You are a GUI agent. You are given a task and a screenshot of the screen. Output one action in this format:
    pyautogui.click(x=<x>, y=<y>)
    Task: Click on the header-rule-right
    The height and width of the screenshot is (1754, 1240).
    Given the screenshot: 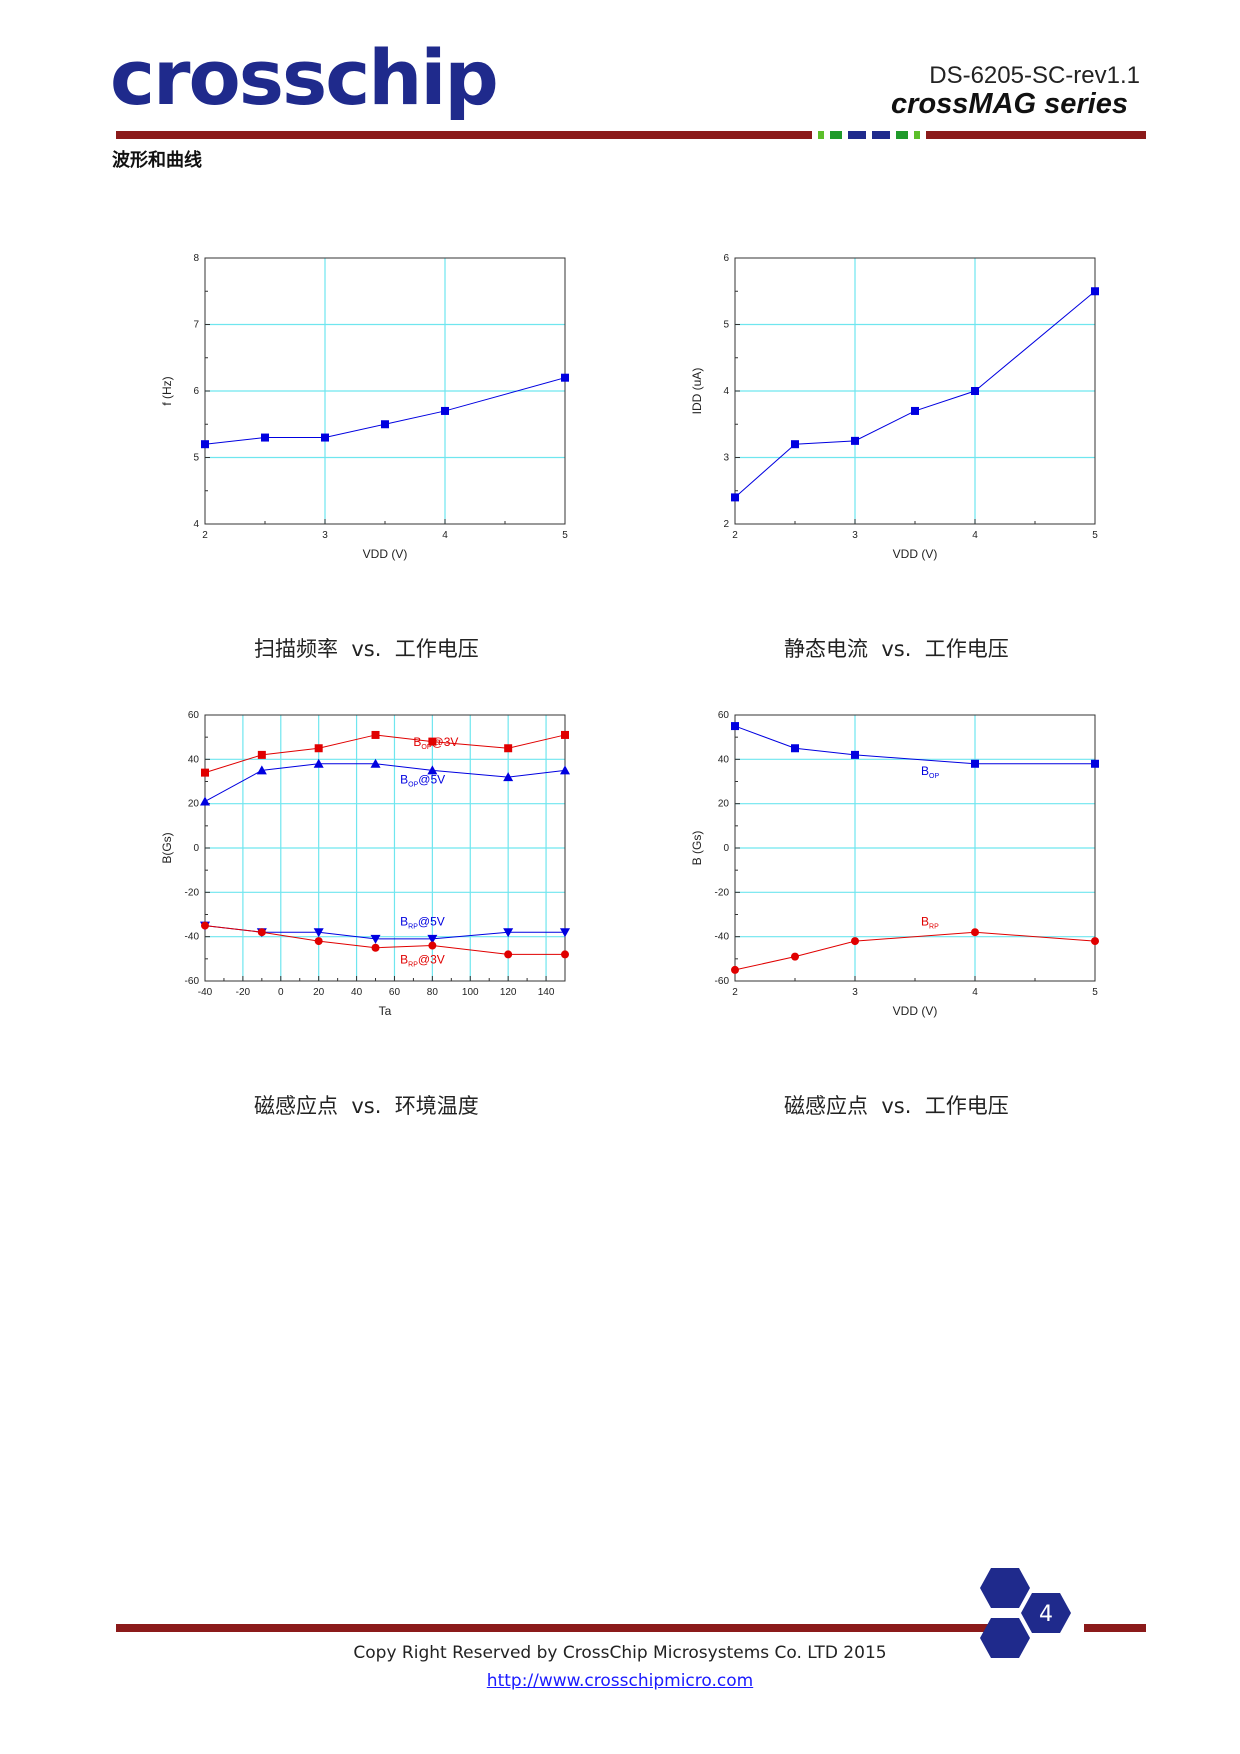 What is the action you would take?
    pyautogui.click(x=1036, y=135)
    